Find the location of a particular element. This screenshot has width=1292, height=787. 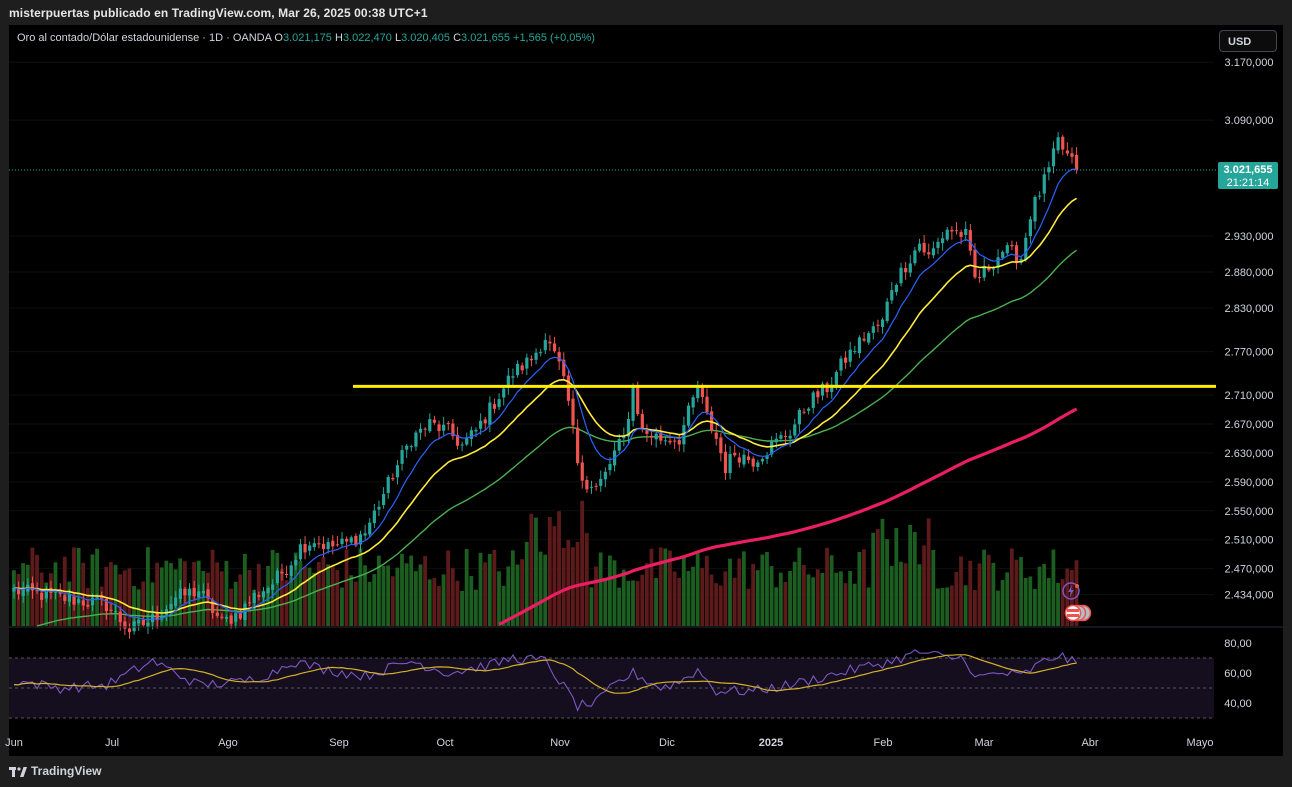

price-tick-label: 2.880,000 is located at coordinates (1249, 273).